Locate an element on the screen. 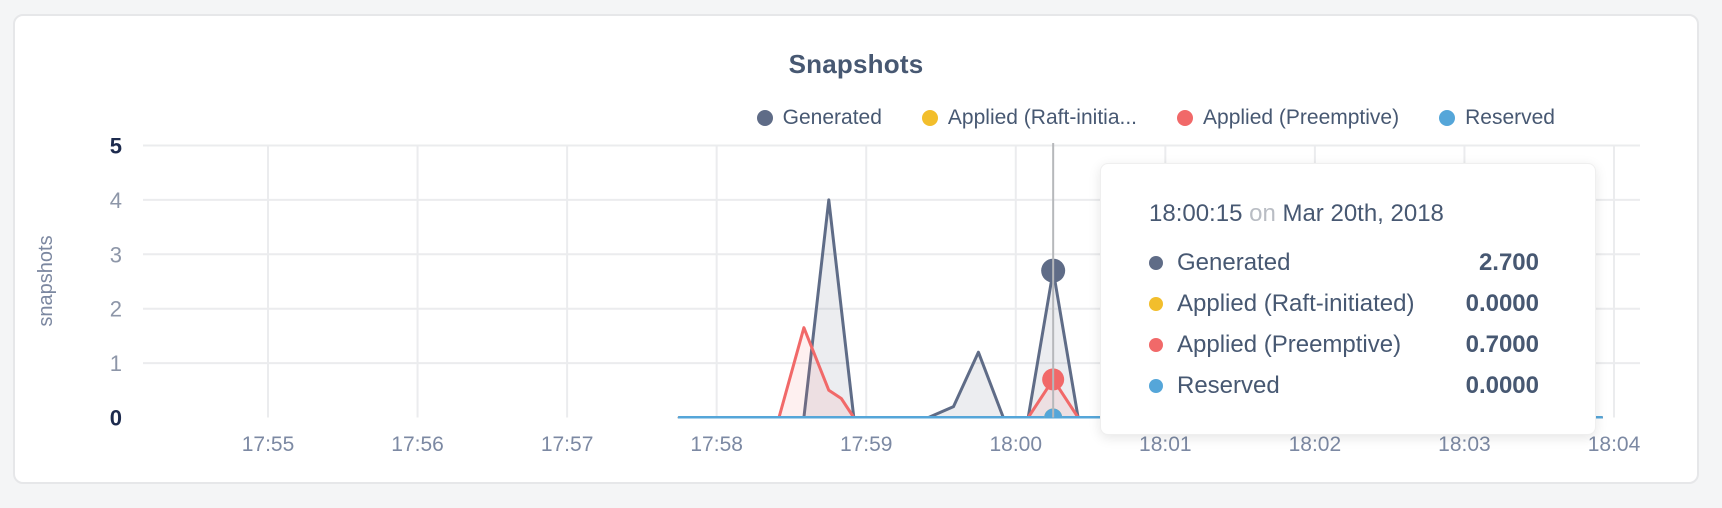 The width and height of the screenshot is (1722, 508). x-axis-tick-label: 17:59 is located at coordinates (866, 444).